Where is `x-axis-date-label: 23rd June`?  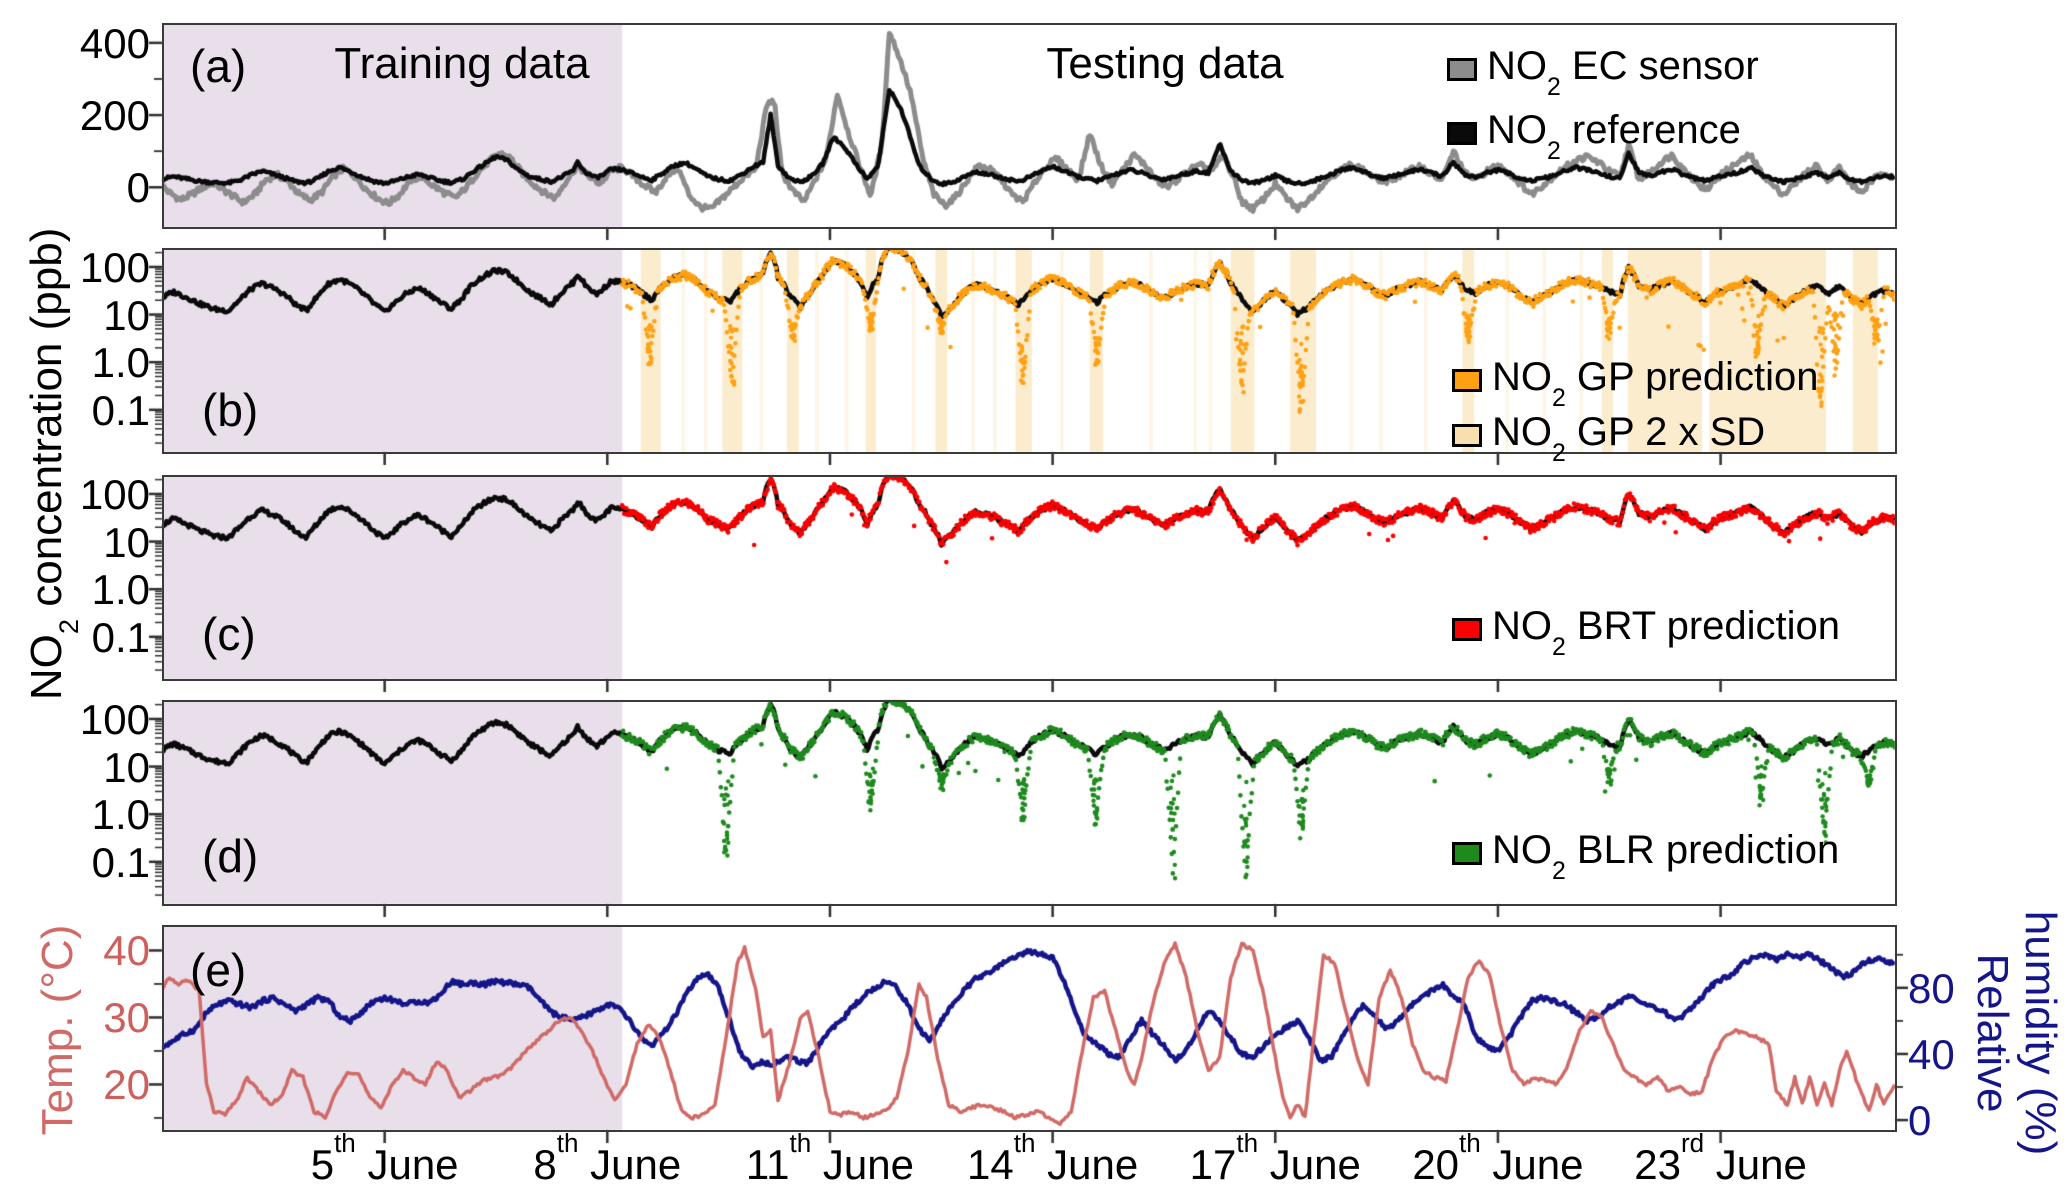 x-axis-date-label: 23rd June is located at coordinates (1720, 1158).